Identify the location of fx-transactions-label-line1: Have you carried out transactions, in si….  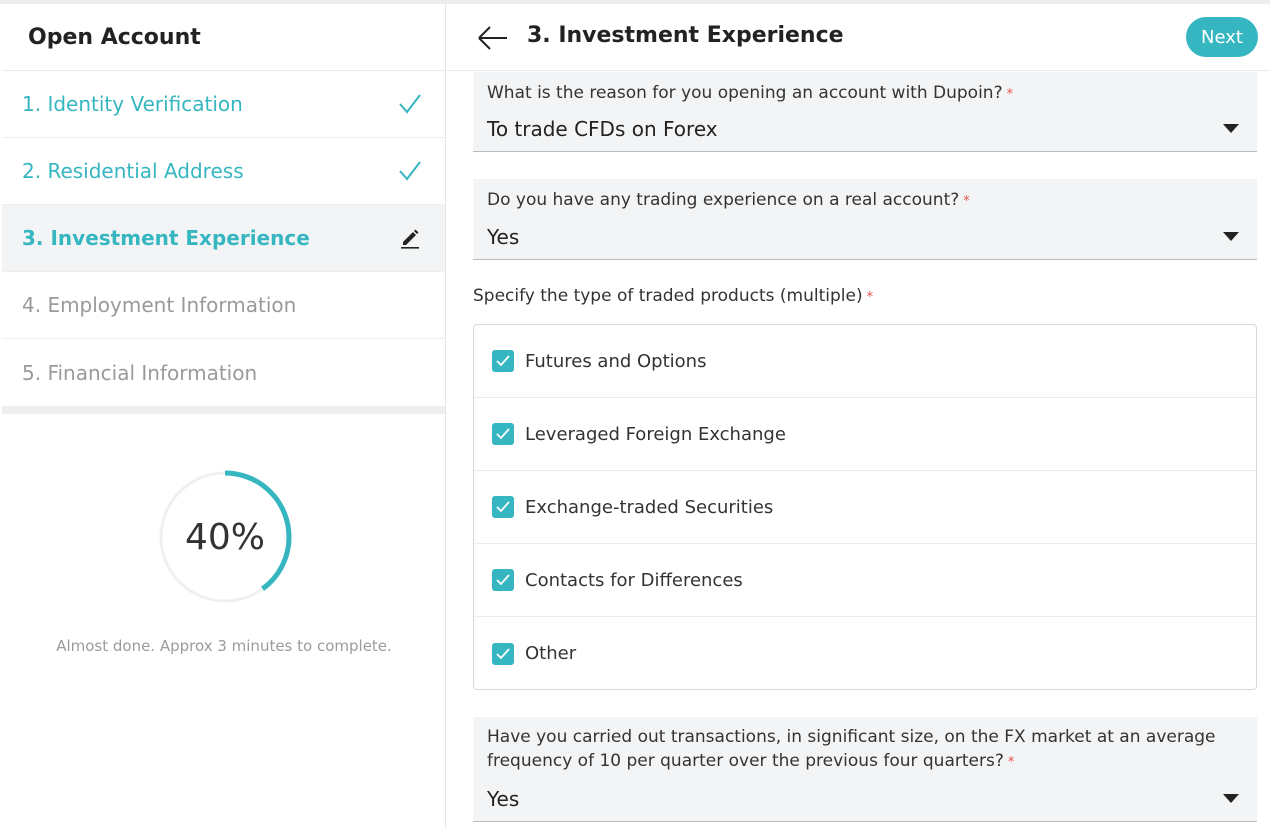
(851, 737).